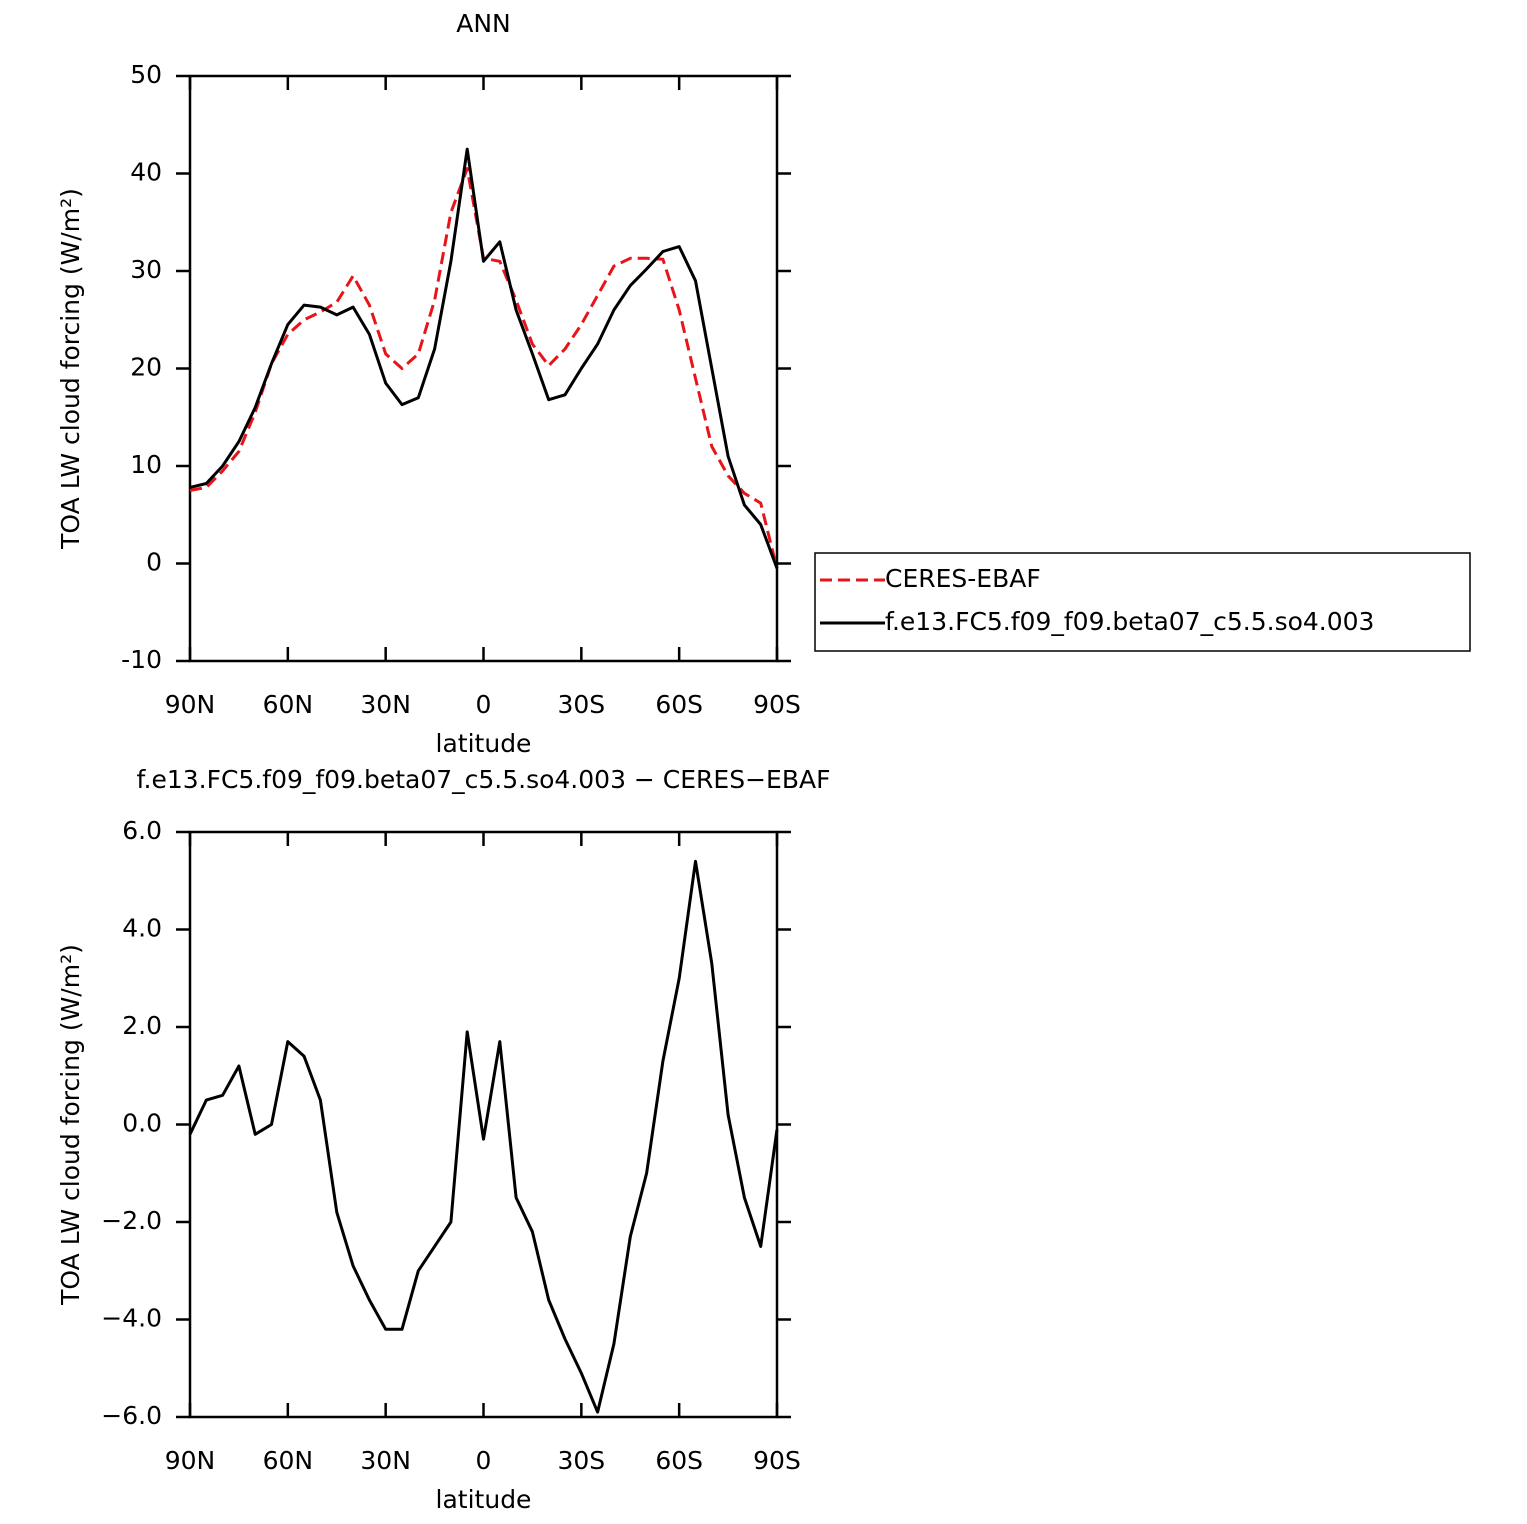 The height and width of the screenshot is (1524, 1527). Describe the element at coordinates (1129, 621) in the screenshot. I see `legend-label: f.e13.FC5.f09_f09.beta07_c5.5.so4.003` at that location.